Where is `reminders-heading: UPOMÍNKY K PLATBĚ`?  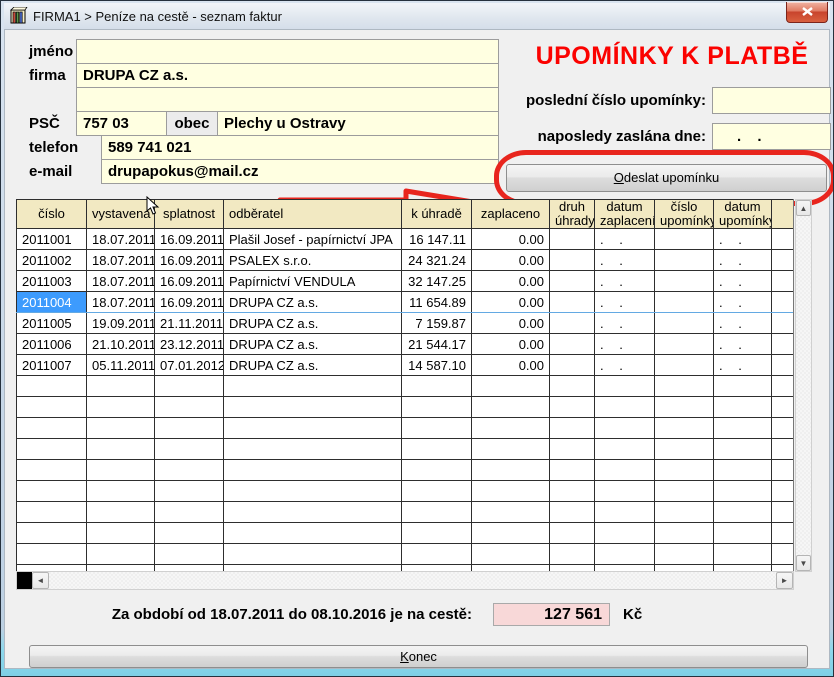 reminders-heading: UPOMÍNKY K PLATBĚ is located at coordinates (672, 56).